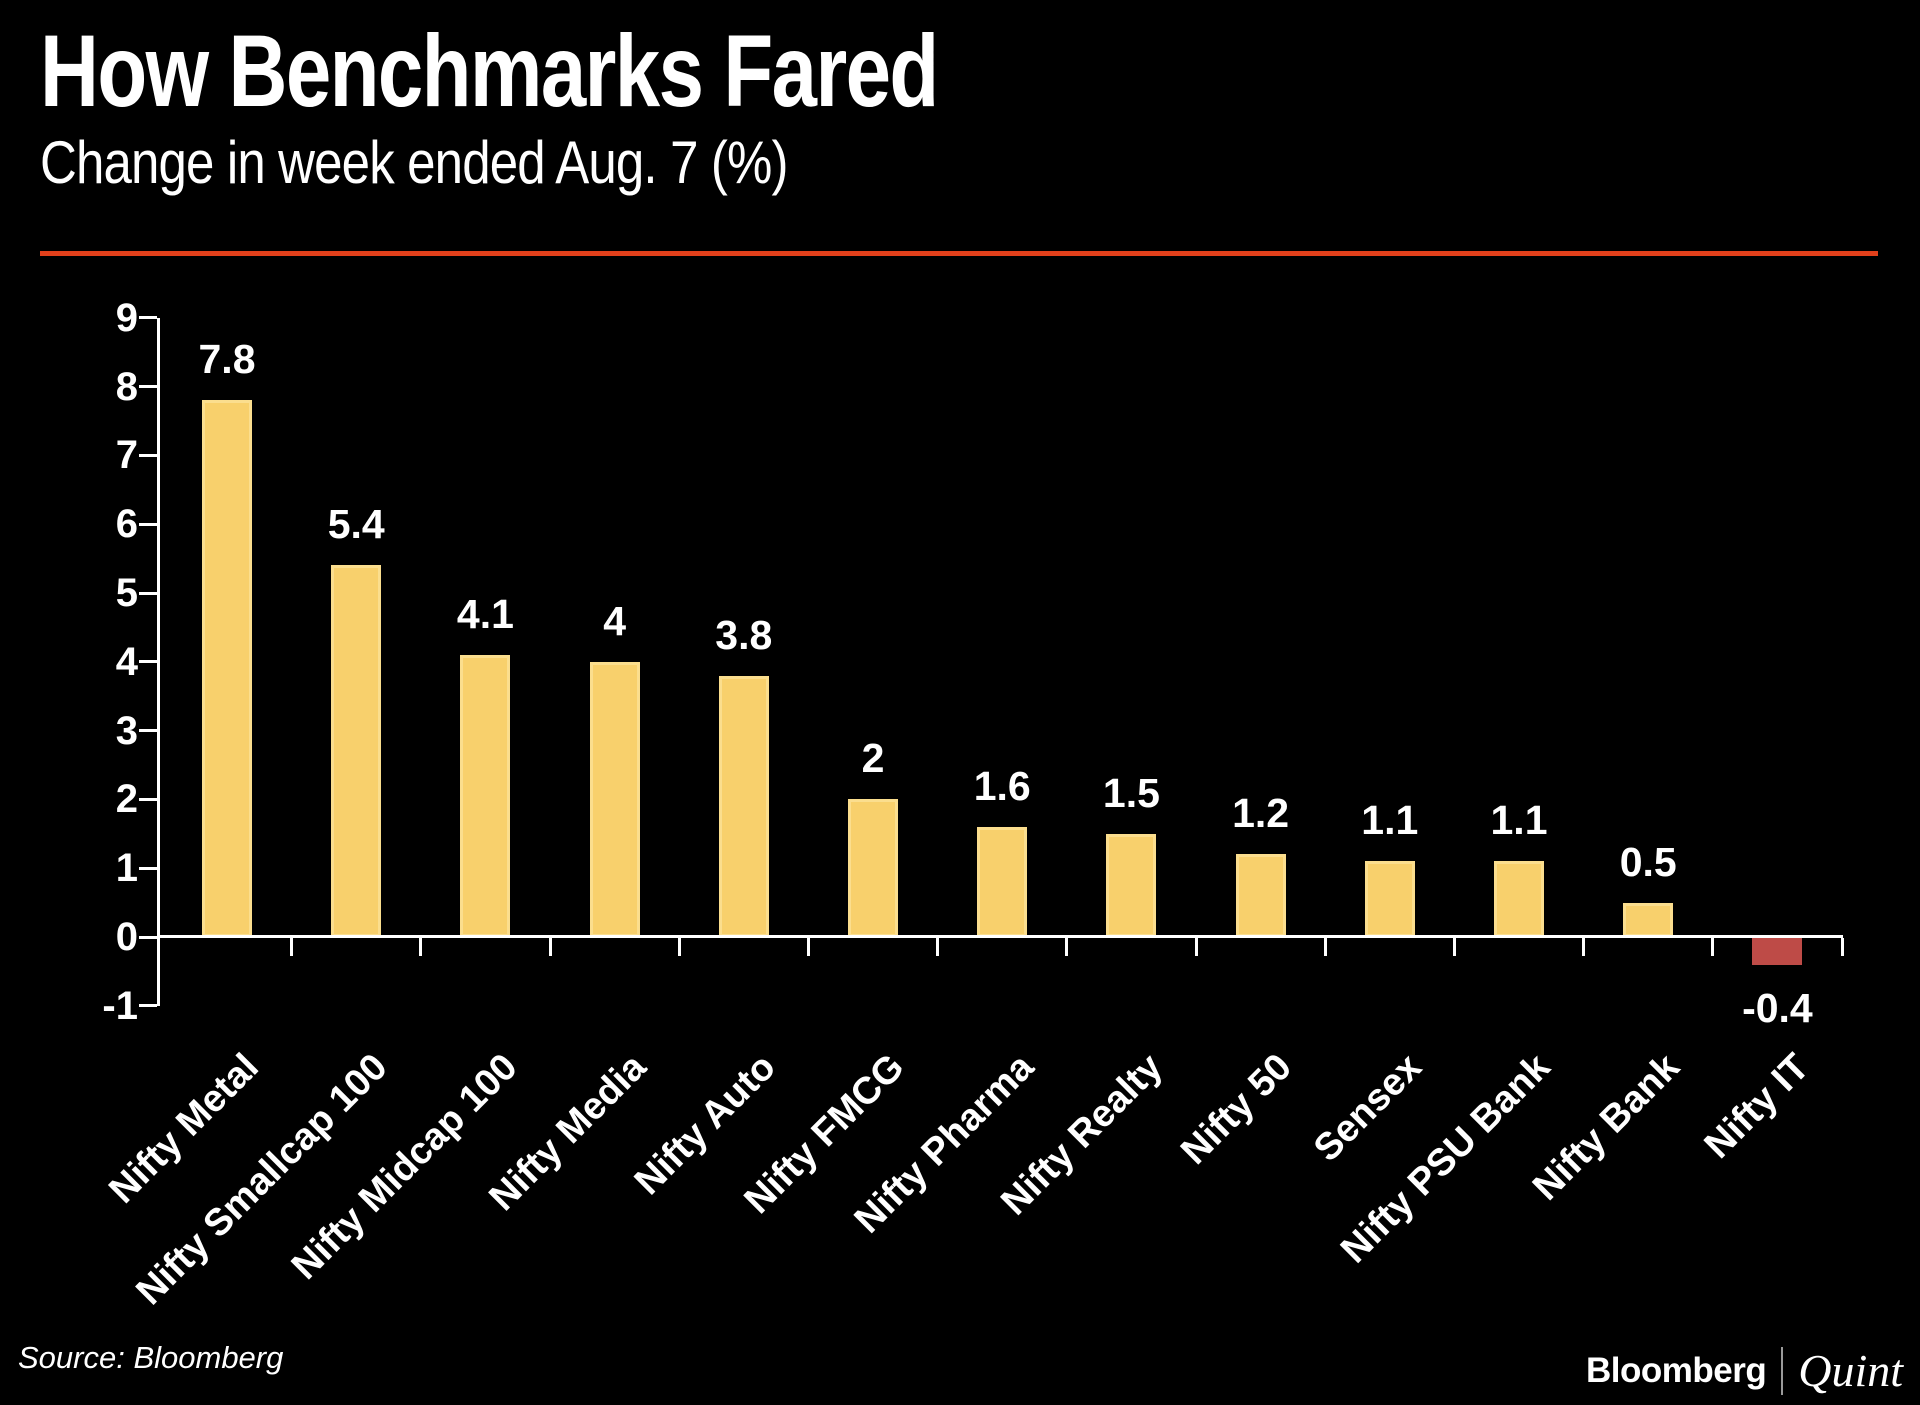 The image size is (1920, 1405). What do you see at coordinates (743, 806) in the screenshot?
I see `bar-nifty-auto` at bounding box center [743, 806].